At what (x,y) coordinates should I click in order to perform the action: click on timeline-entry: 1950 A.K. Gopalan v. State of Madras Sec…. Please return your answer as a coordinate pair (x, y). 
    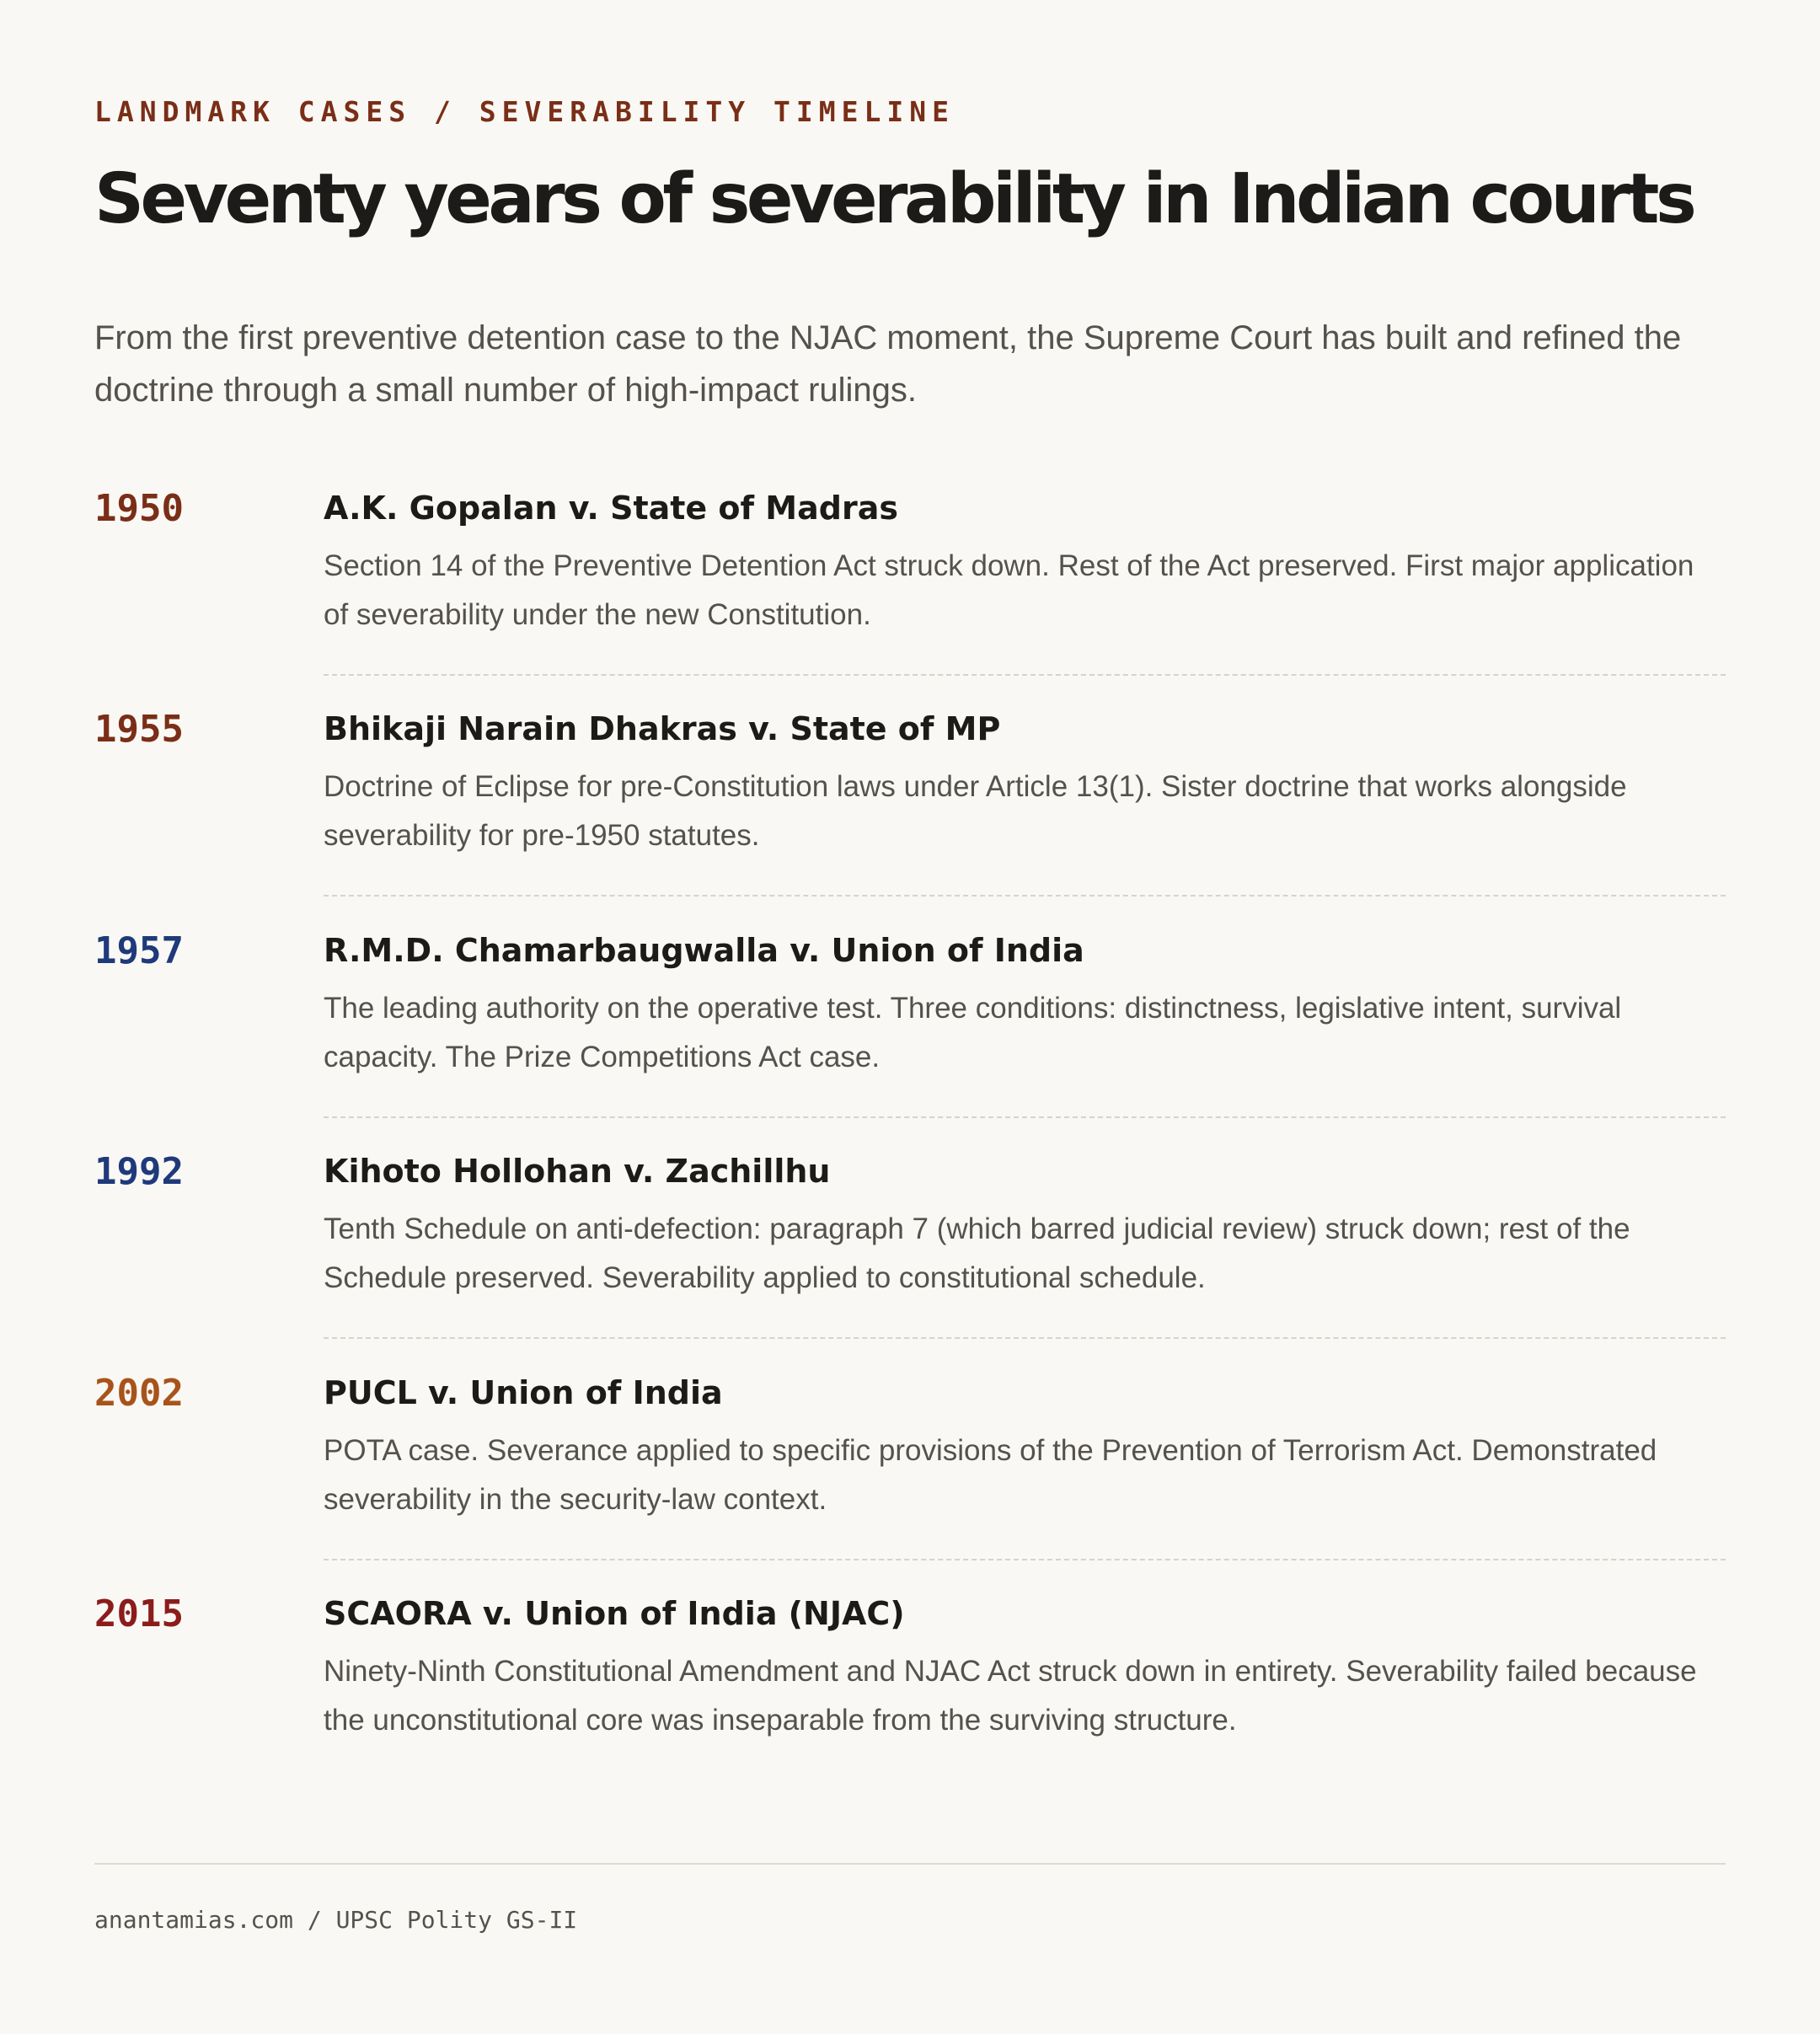
    Looking at the image, I should click on (910, 595).